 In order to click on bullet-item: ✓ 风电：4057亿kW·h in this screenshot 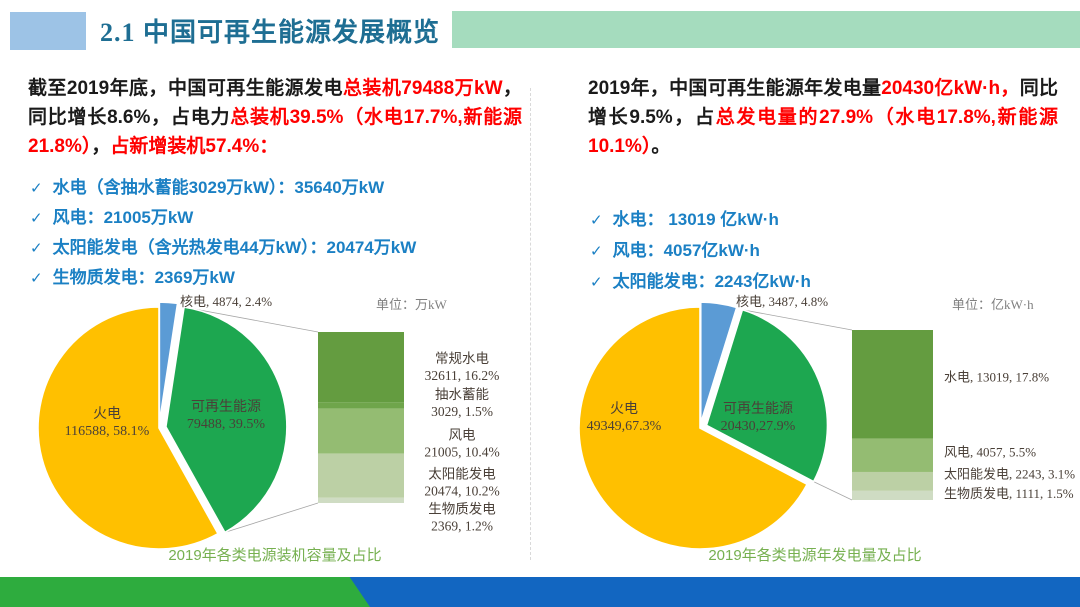, I will do `click(824, 251)`.